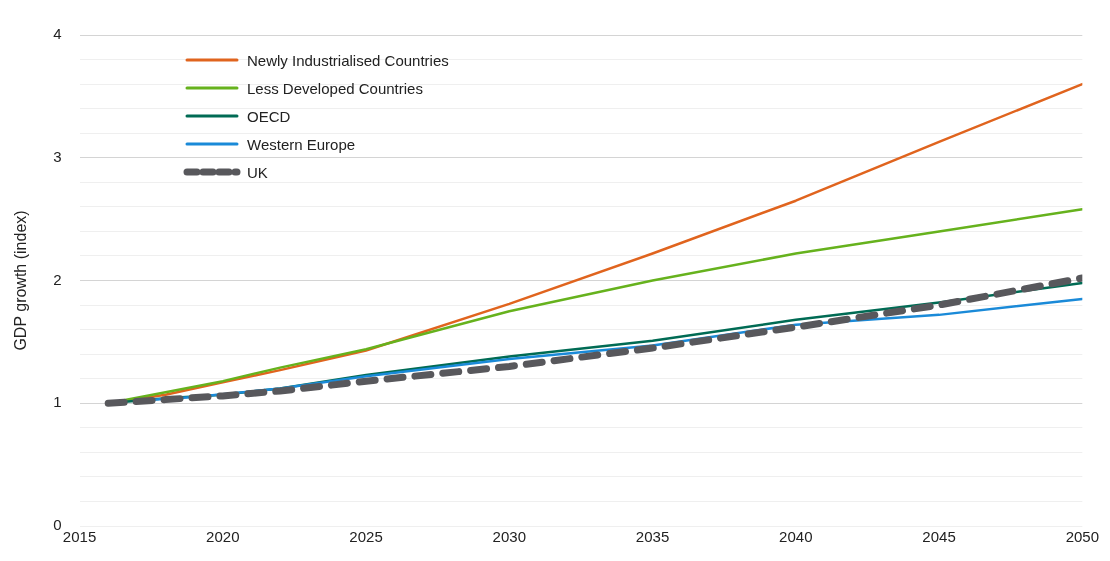 The width and height of the screenshot is (1110, 561). Describe the element at coordinates (366, 537) in the screenshot. I see `x-tick-label: 2025` at that location.